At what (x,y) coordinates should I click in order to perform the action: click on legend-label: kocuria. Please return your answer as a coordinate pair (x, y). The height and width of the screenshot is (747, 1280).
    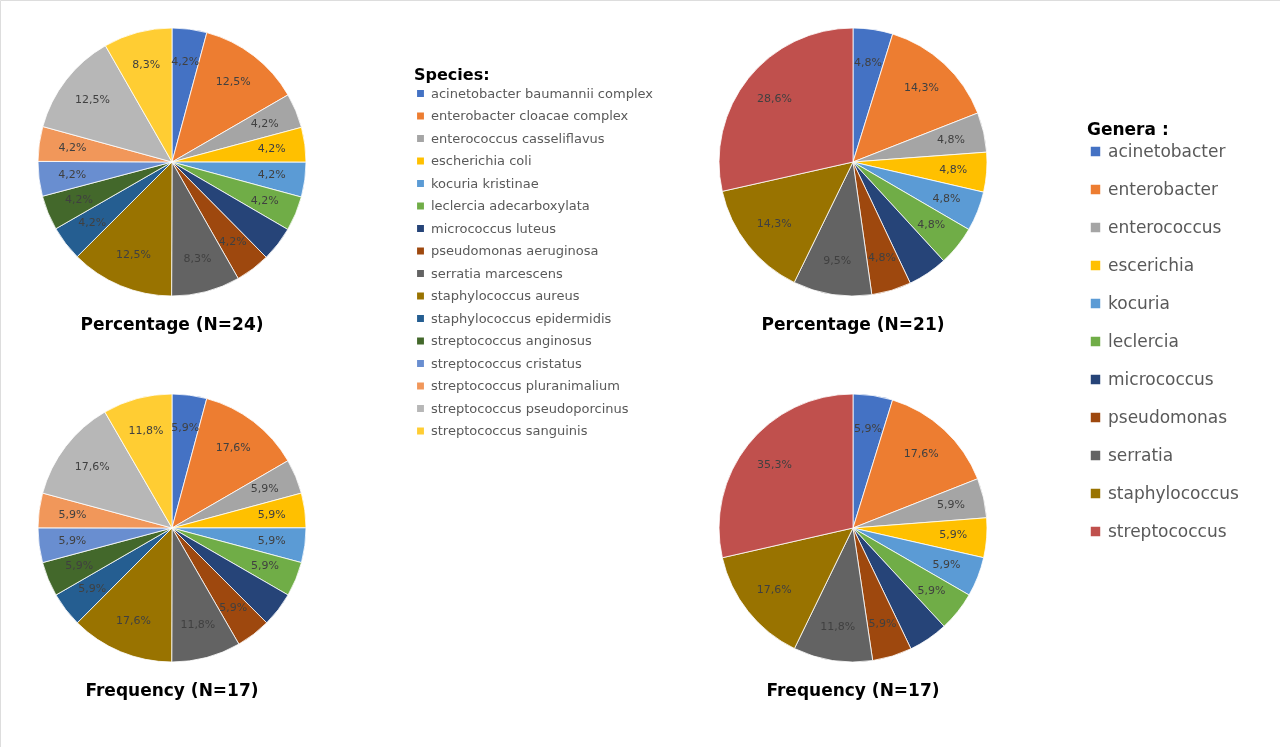
    Looking at the image, I should click on (1139, 302).